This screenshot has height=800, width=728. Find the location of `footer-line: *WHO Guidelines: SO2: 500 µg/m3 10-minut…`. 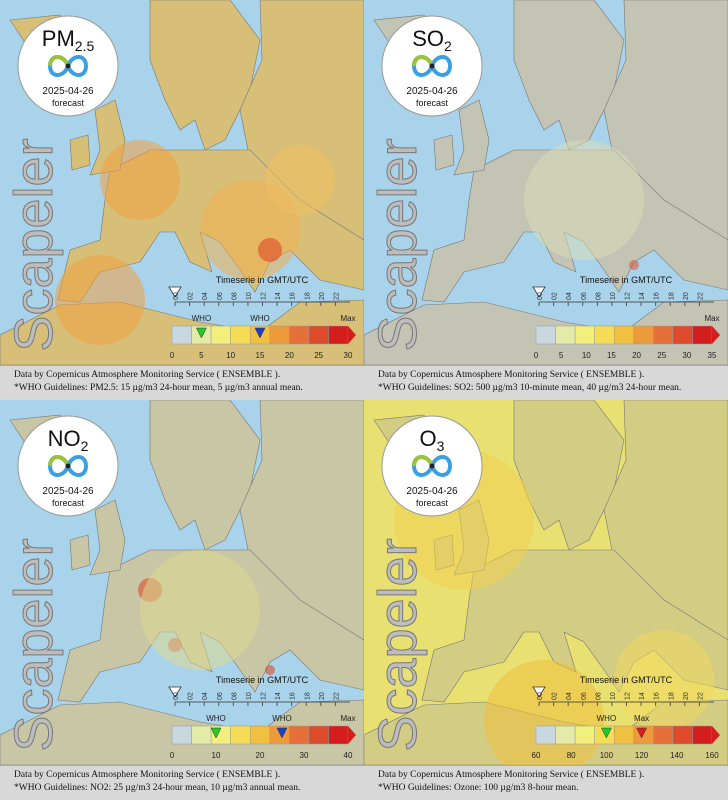

footer-line: *WHO Guidelines: SO2: 500 µg/m3 10-minut… is located at coordinates (530, 388).